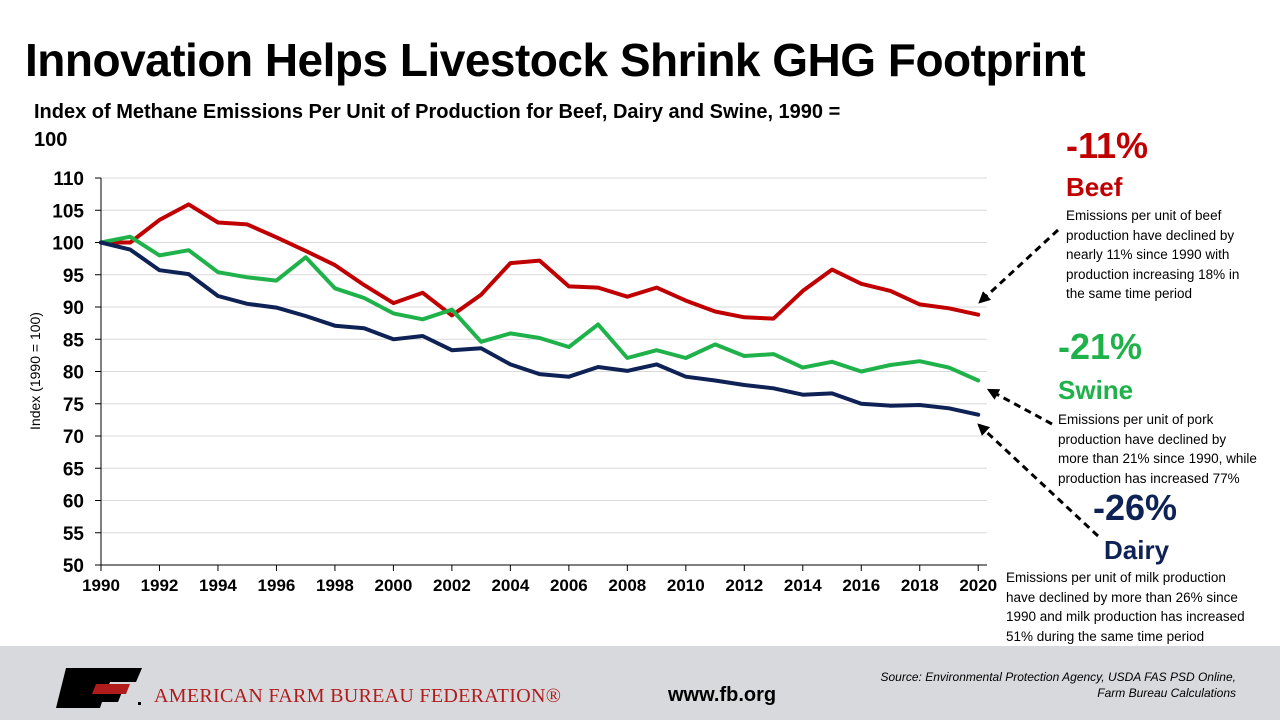  I want to click on dairy-note-line: Emissions per unit of milk production, so click(1116, 577).